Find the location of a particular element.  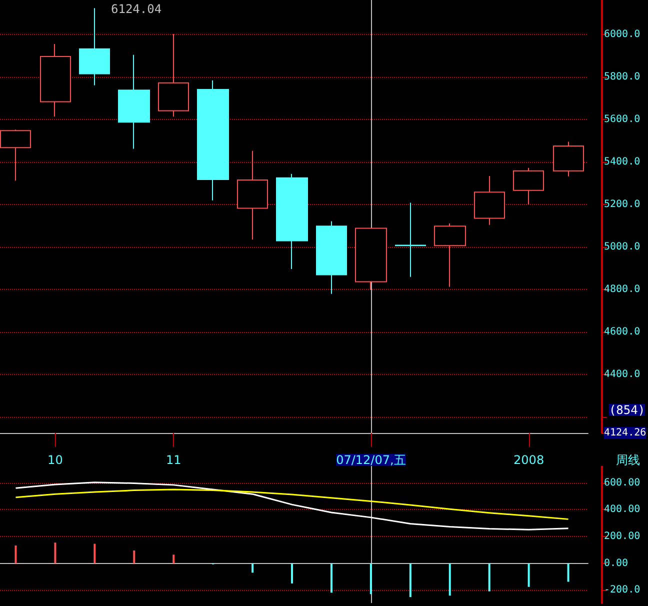

text: 周线 is located at coordinates (628, 460).